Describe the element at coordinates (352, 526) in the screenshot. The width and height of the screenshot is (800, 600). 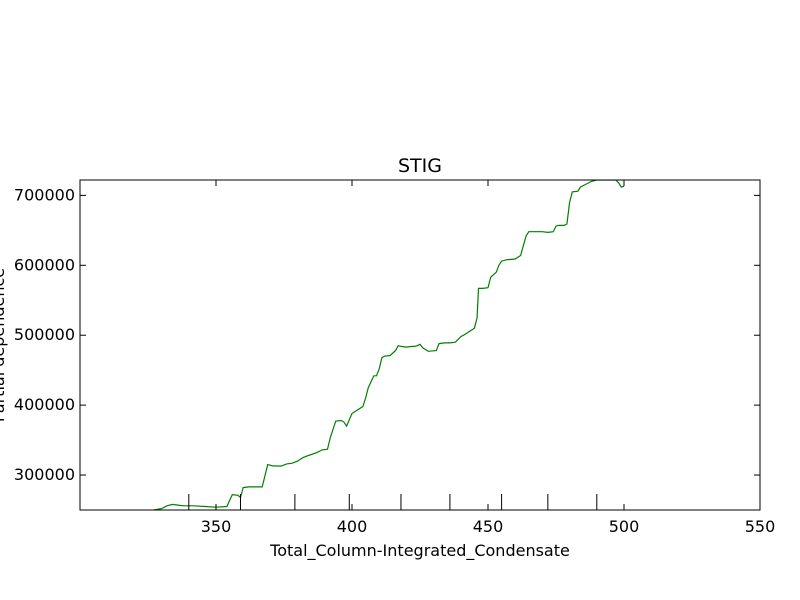
I see `x-tick-label: 400` at that location.